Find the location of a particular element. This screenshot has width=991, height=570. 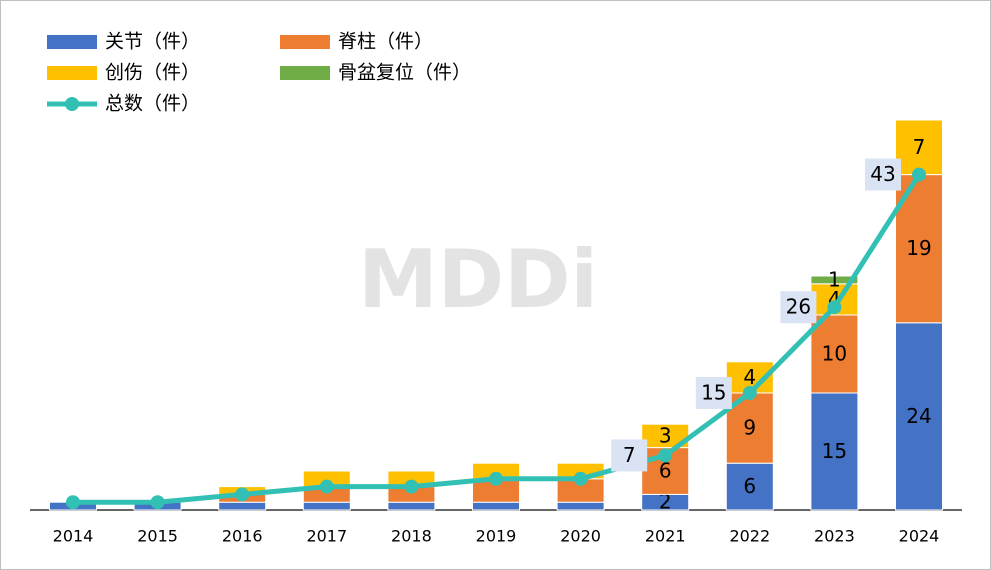

x-tick-label: 2019 is located at coordinates (496, 536).